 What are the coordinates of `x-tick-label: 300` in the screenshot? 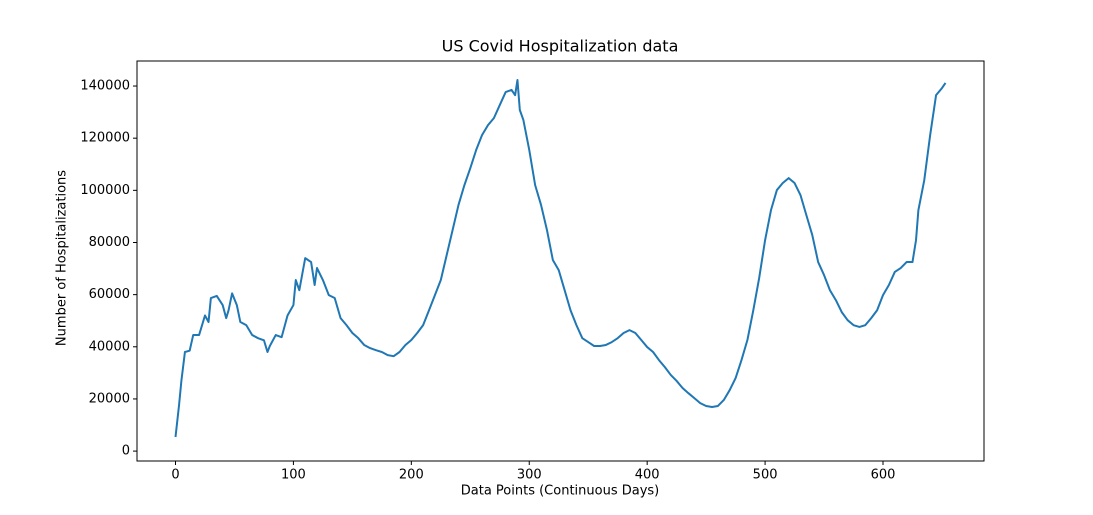 It's located at (529, 475).